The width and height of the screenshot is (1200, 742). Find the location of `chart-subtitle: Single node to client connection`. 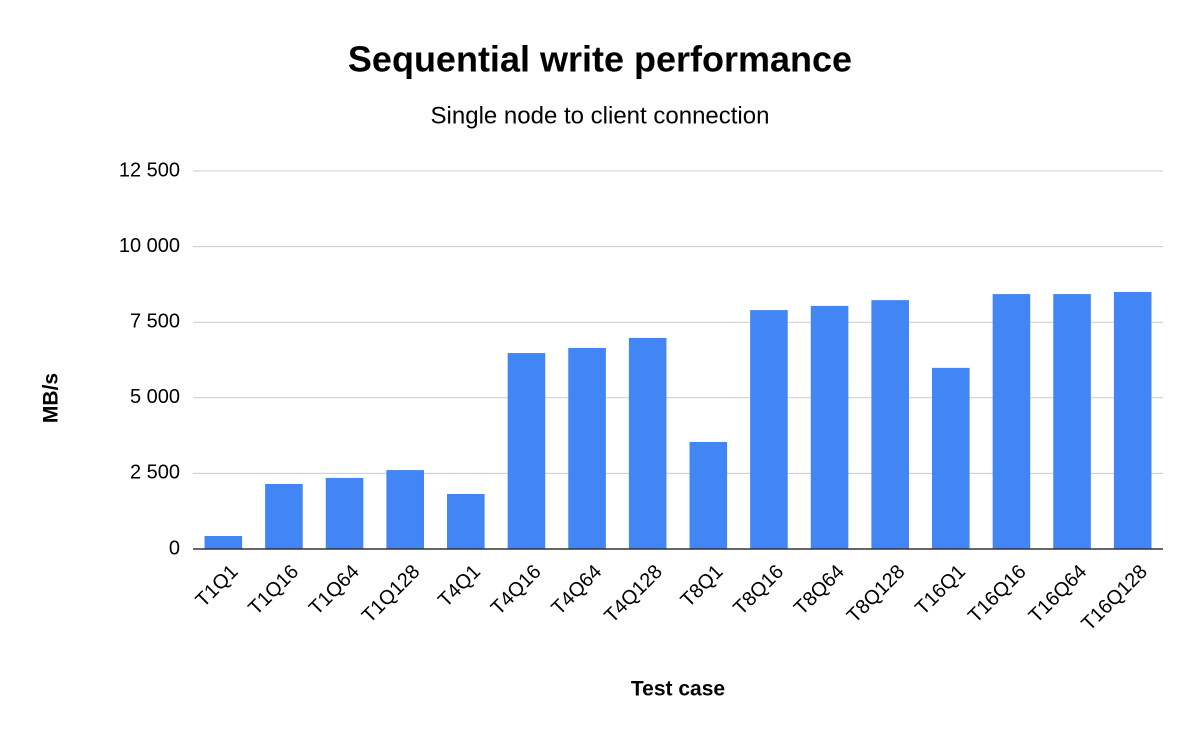

chart-subtitle: Single node to client connection is located at coordinates (600, 115).